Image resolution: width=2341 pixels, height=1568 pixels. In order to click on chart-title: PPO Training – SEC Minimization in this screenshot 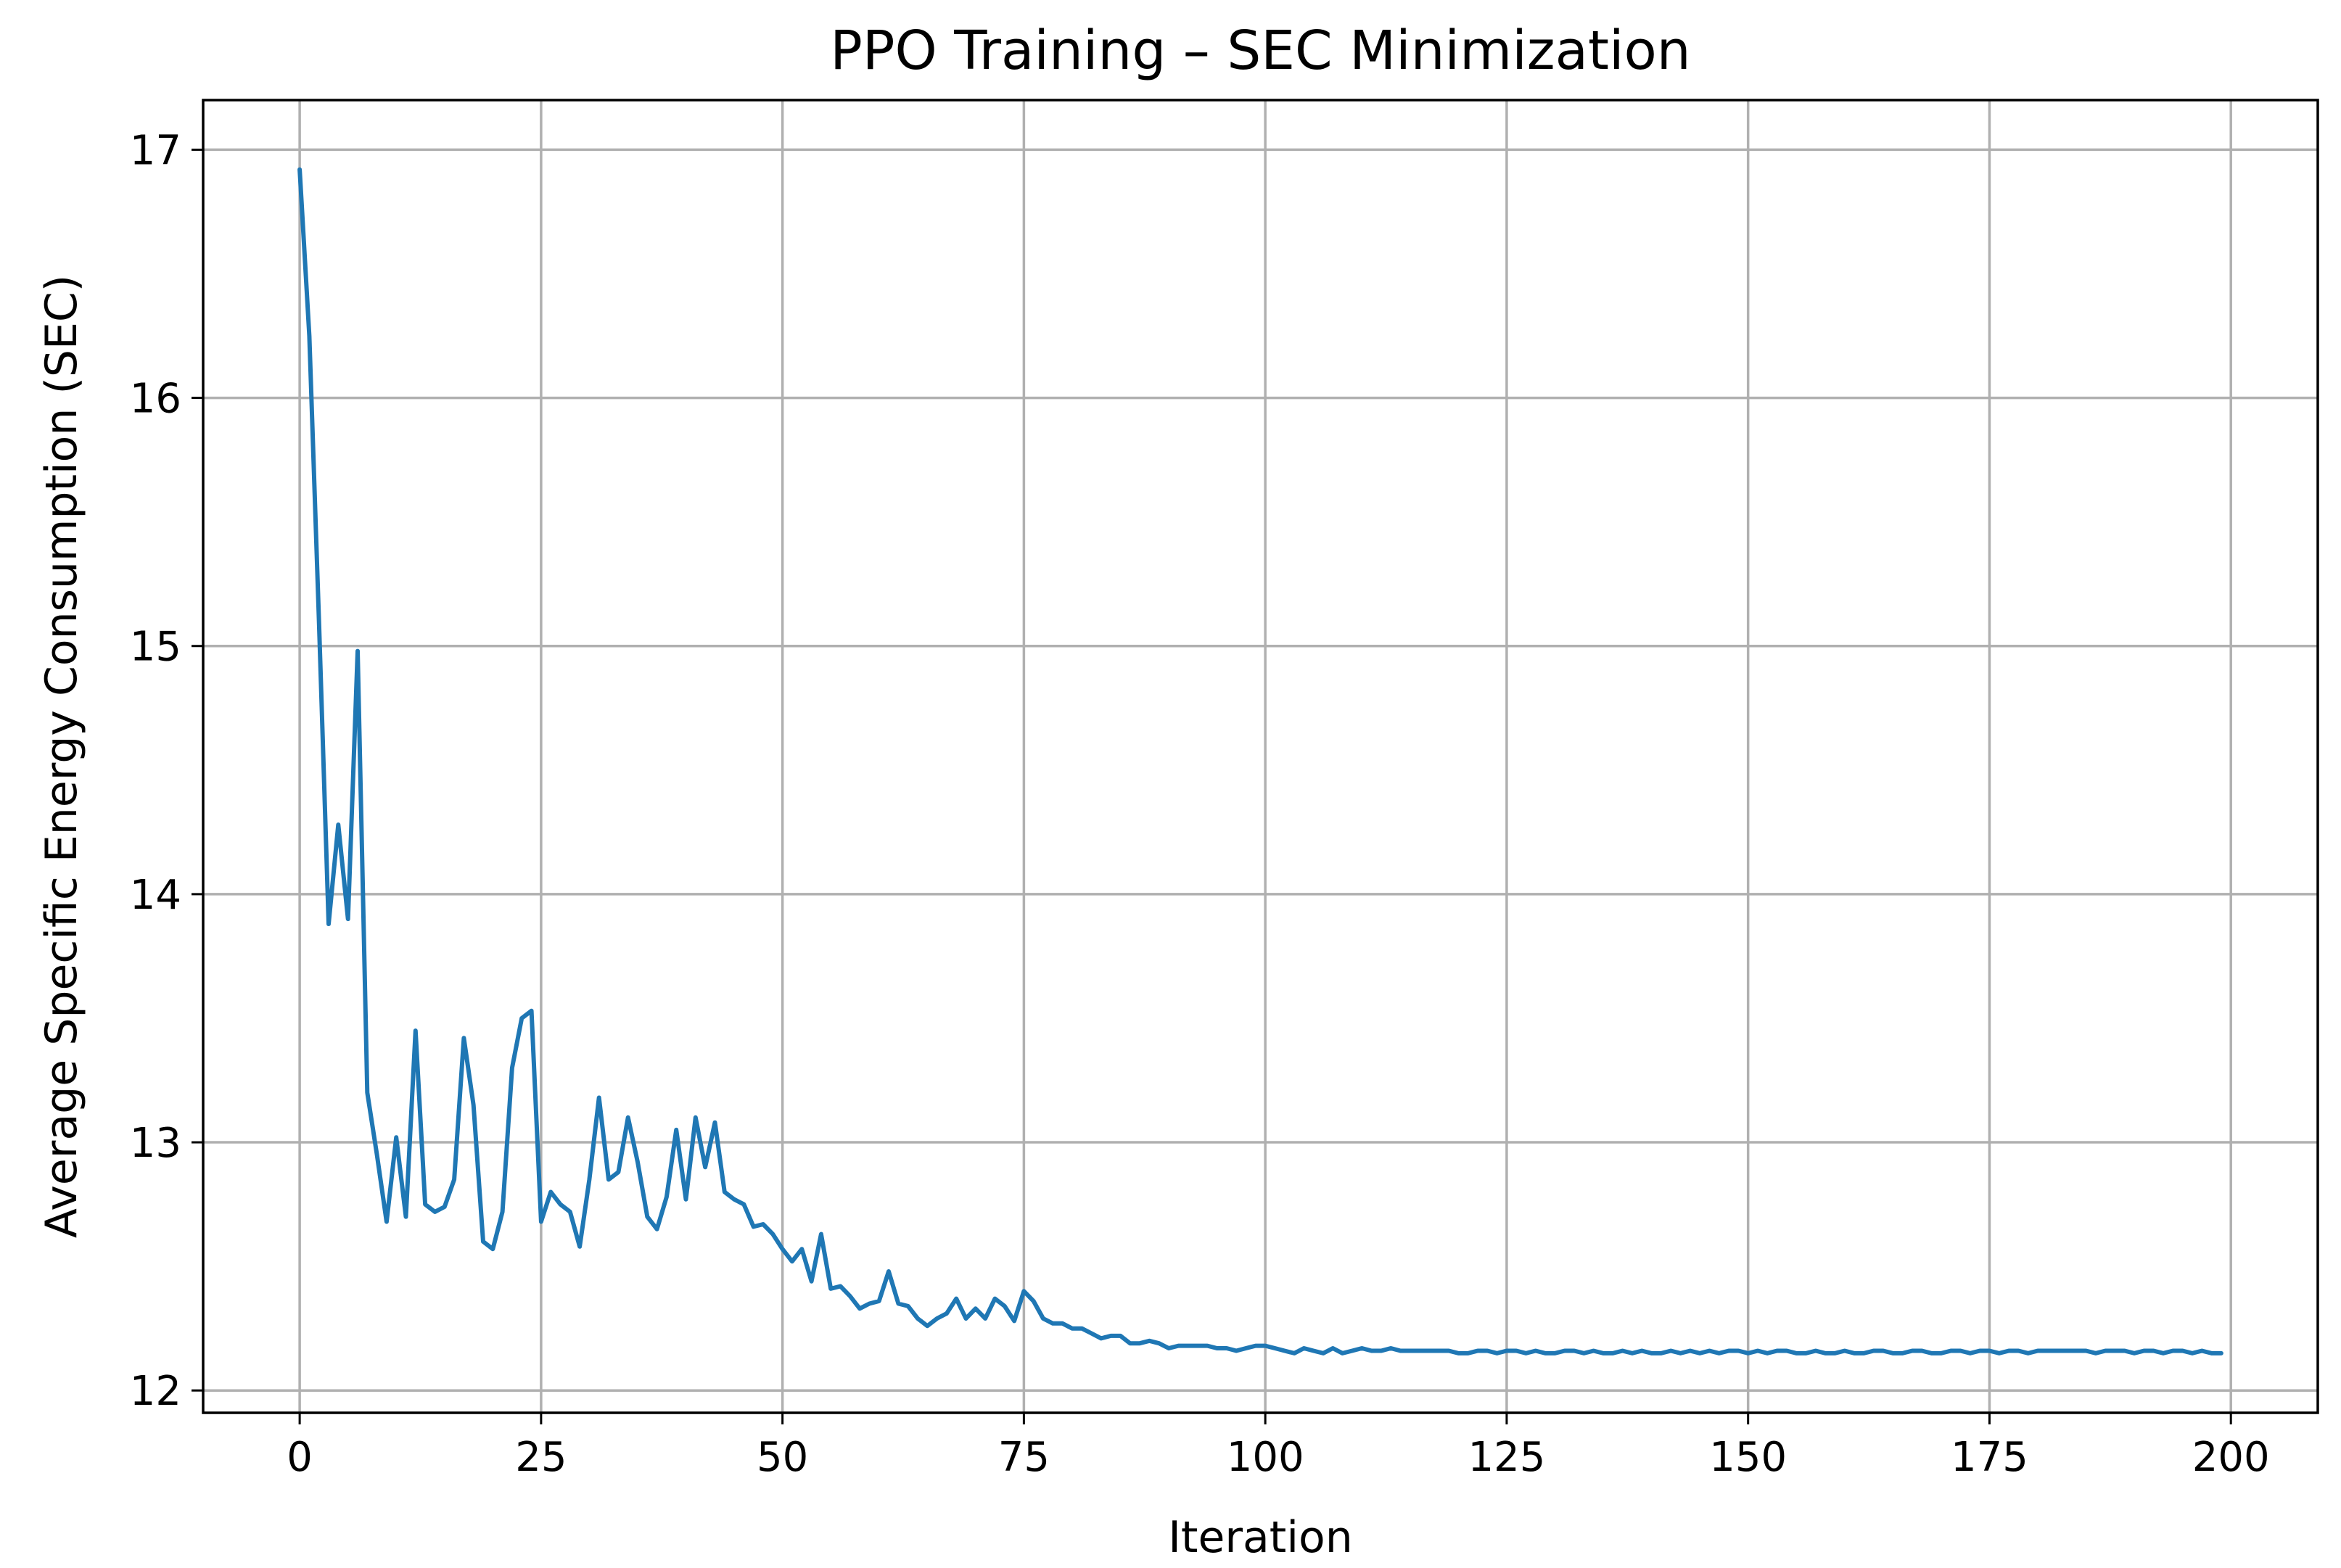, I will do `click(1260, 51)`.